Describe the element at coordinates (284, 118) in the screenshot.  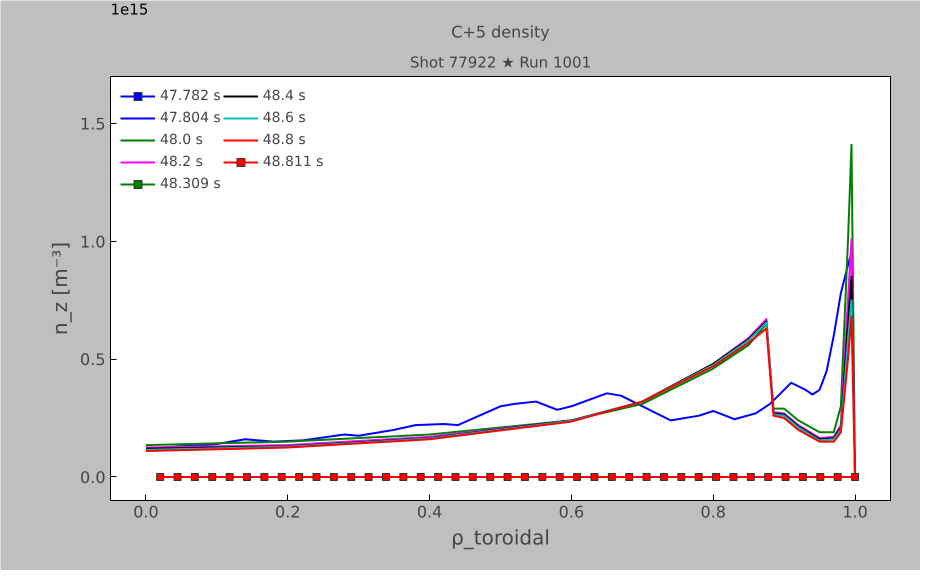
I see `legend-label: 48.6 s` at that location.